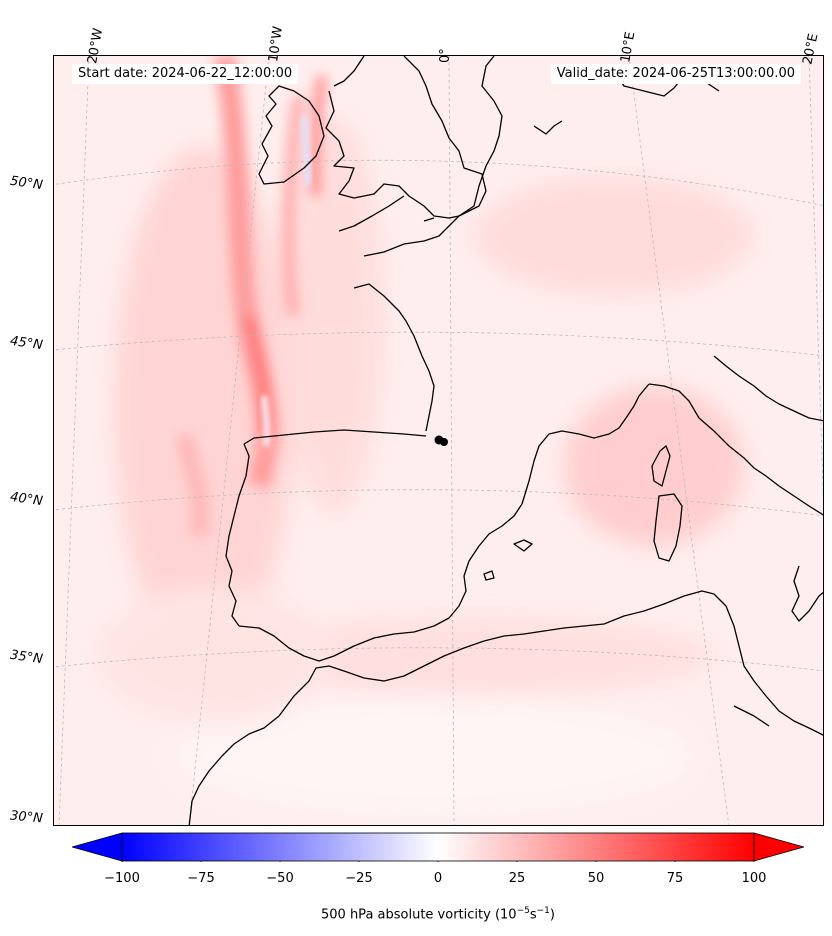  What do you see at coordinates (26, 817) in the screenshot?
I see `lat-label-30n: 30°N` at bounding box center [26, 817].